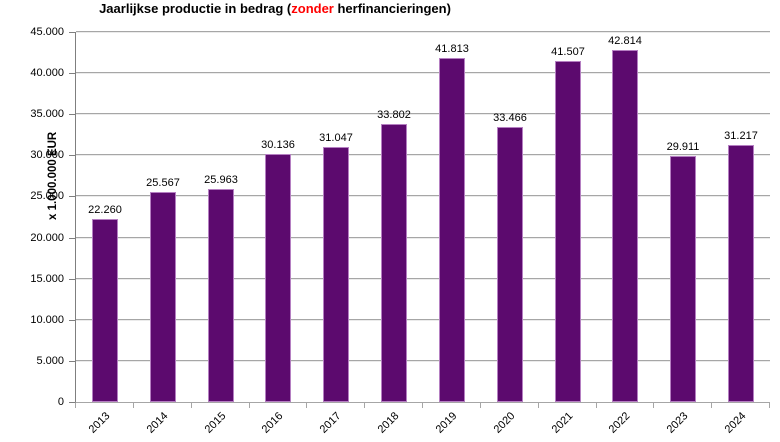 The height and width of the screenshot is (442, 780). I want to click on bar-2014, so click(163, 297).